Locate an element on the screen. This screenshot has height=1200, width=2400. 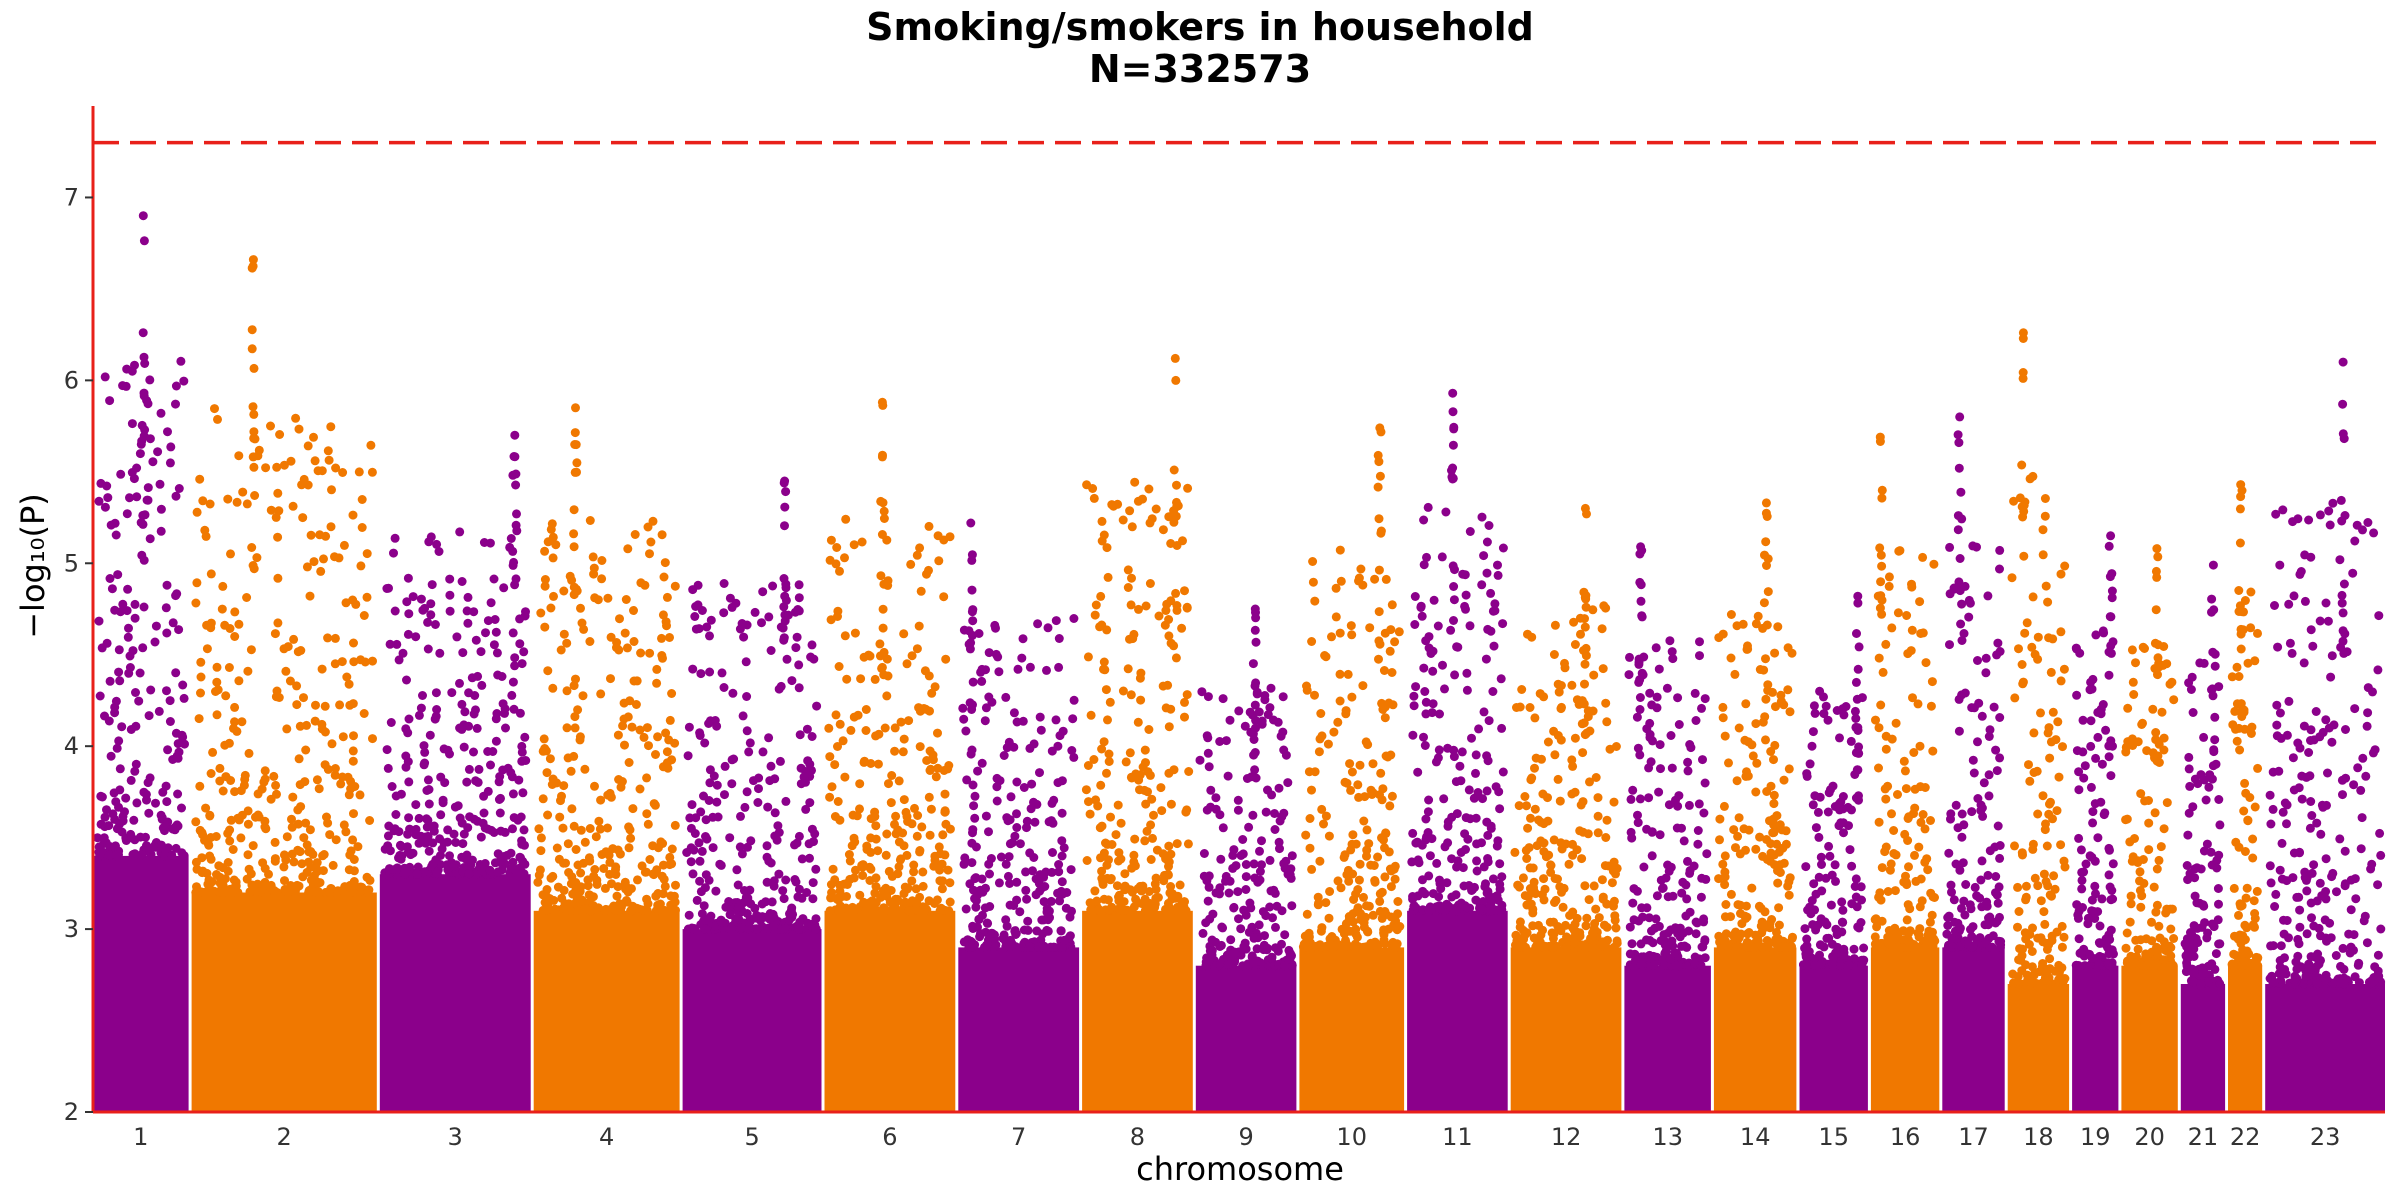
chromosome-3-band is located at coordinates (455, 993).